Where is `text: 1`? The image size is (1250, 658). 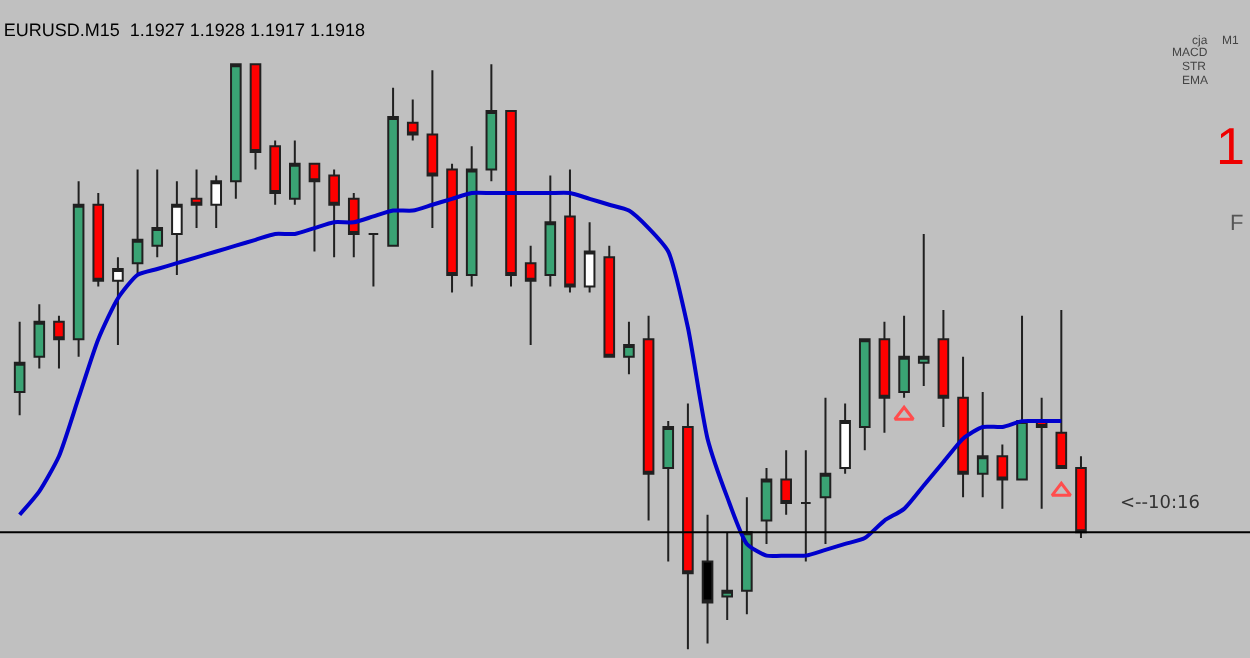 text: 1 is located at coordinates (1230, 146).